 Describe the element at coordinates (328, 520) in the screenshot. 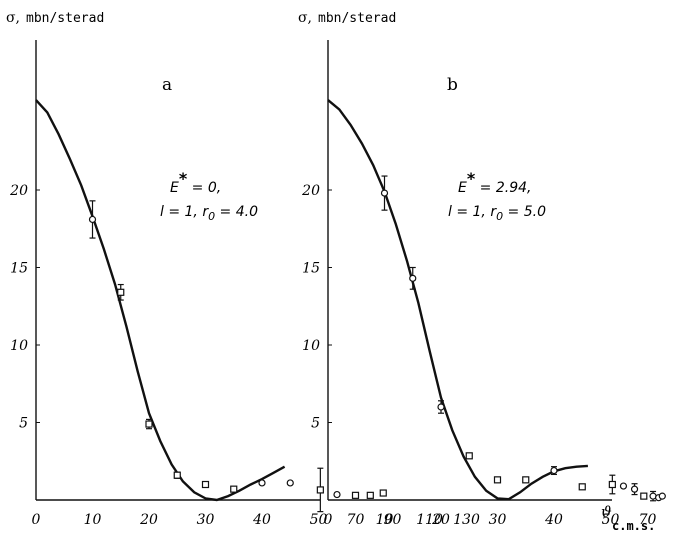

I see `panel-b-x-tick-label: 0` at that location.